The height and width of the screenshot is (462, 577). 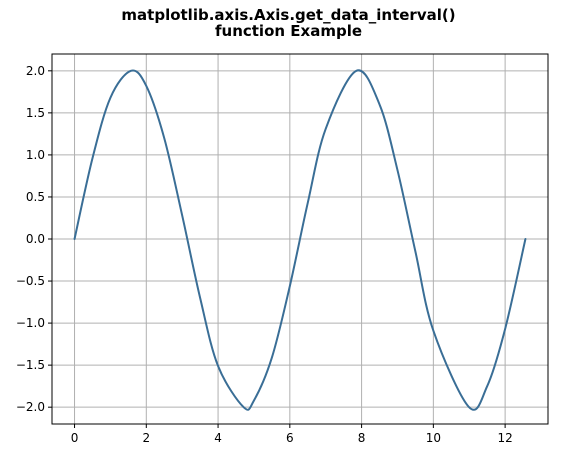 What do you see at coordinates (290, 438) in the screenshot?
I see `x-tick-label: 6` at bounding box center [290, 438].